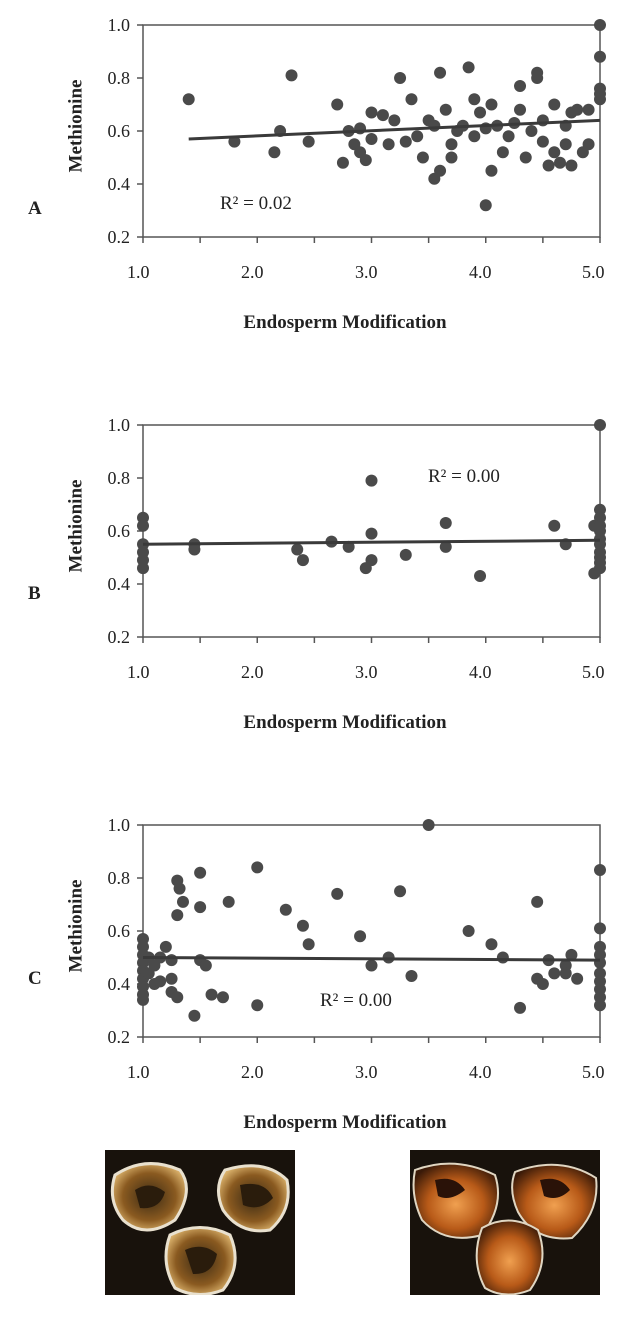 The width and height of the screenshot is (620, 1320). I want to click on panel-label: A, so click(35, 208).